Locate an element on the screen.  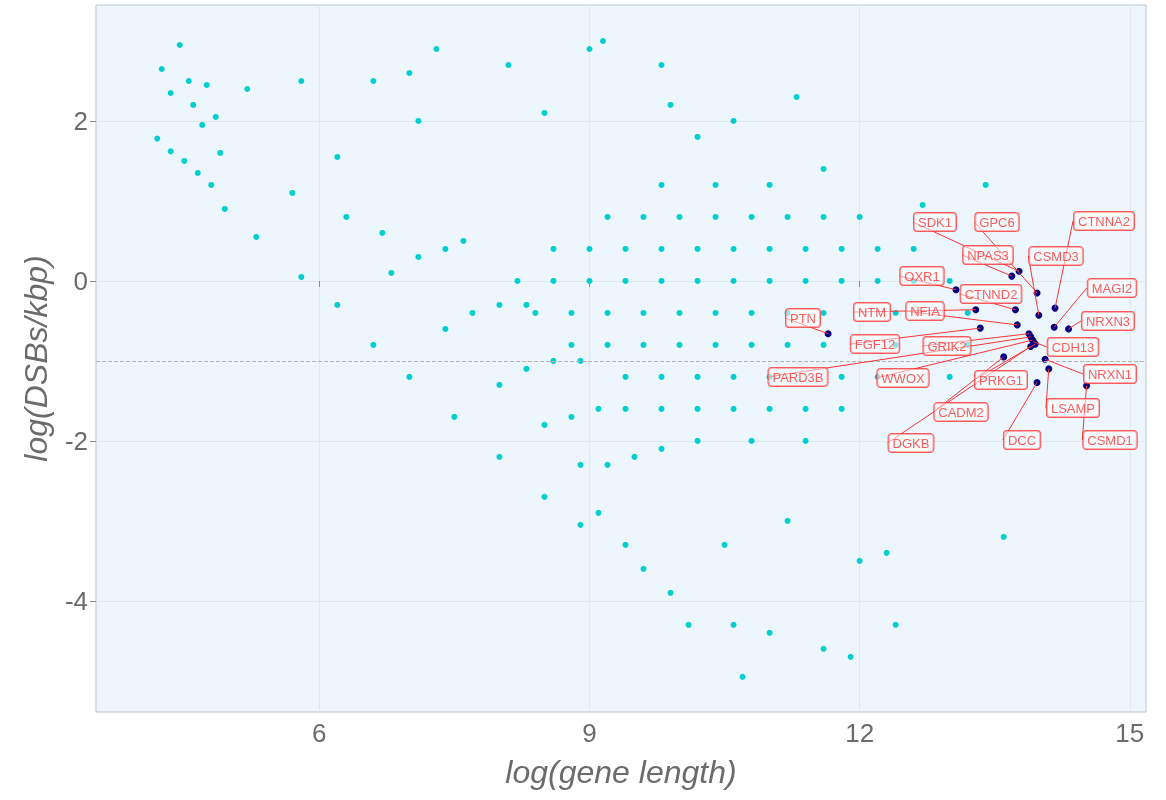
annotation: GPC6 is located at coordinates (997, 222).